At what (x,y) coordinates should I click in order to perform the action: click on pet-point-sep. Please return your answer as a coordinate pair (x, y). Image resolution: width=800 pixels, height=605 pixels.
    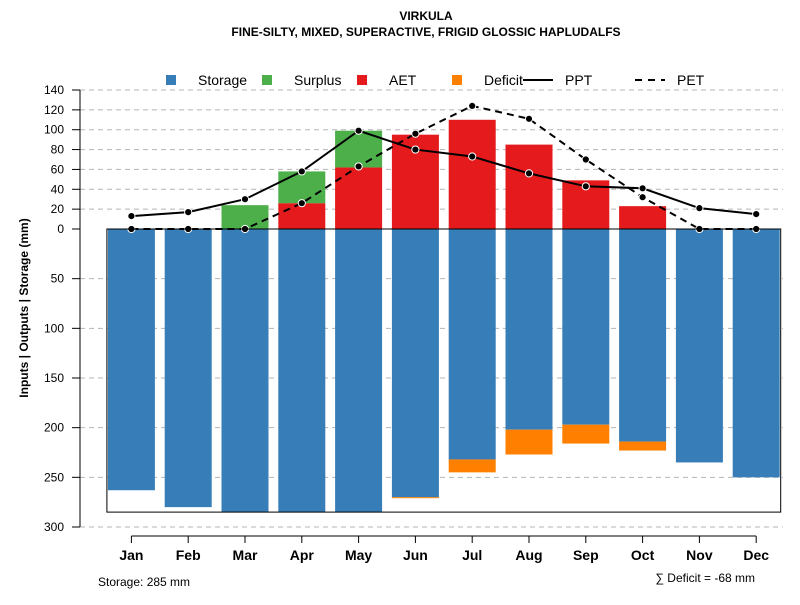
    Looking at the image, I should click on (585, 159).